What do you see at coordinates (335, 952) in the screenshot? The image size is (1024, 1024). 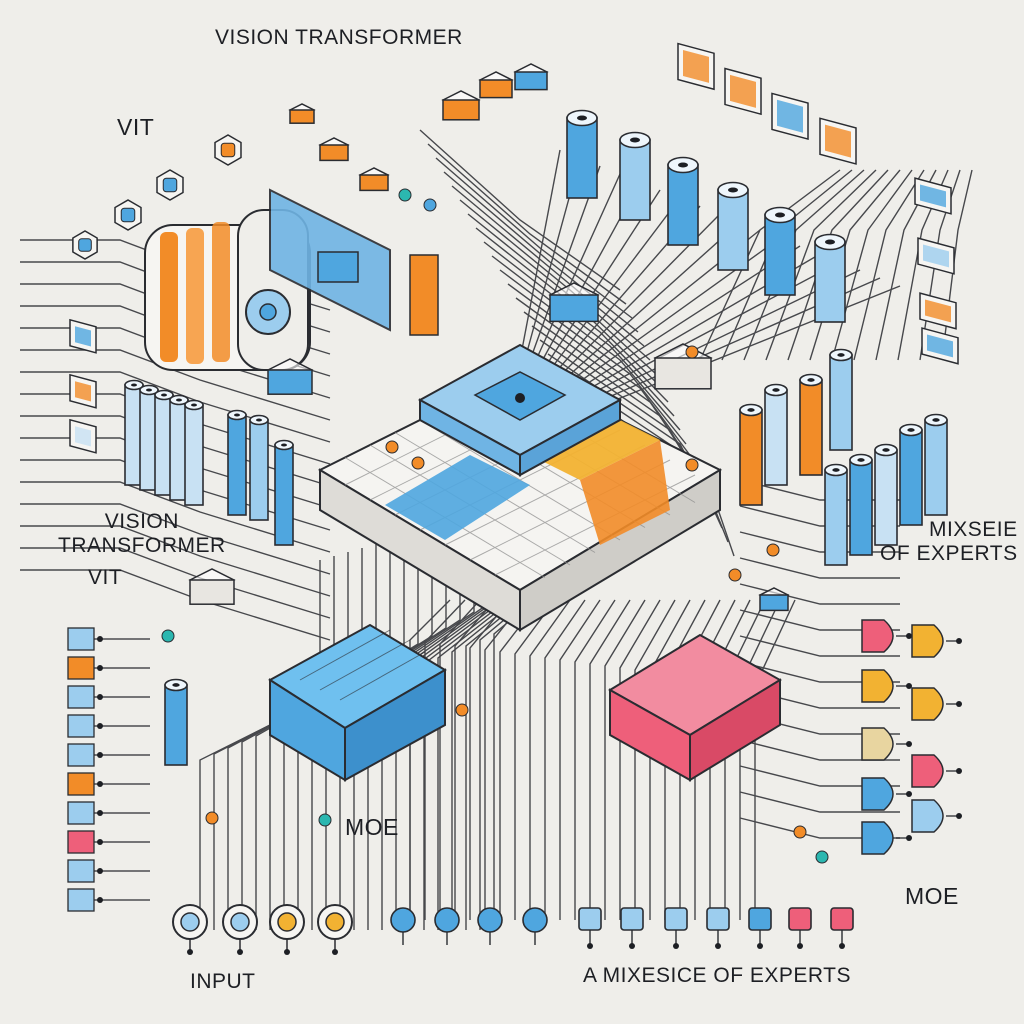 I see `input-node-dot` at bounding box center [335, 952].